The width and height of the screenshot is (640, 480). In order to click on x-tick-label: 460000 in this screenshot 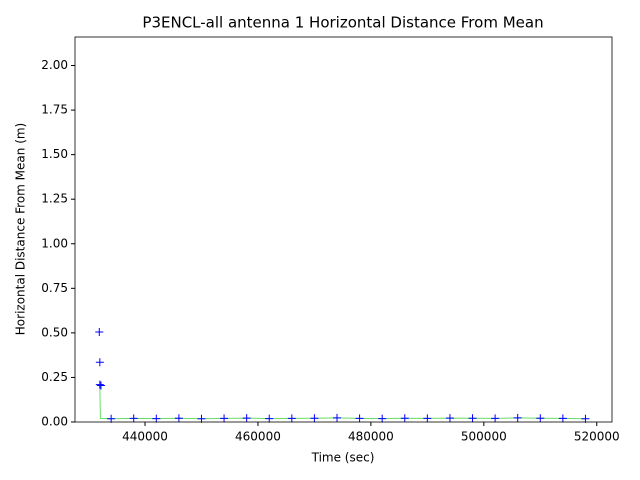, I will do `click(258, 437)`.